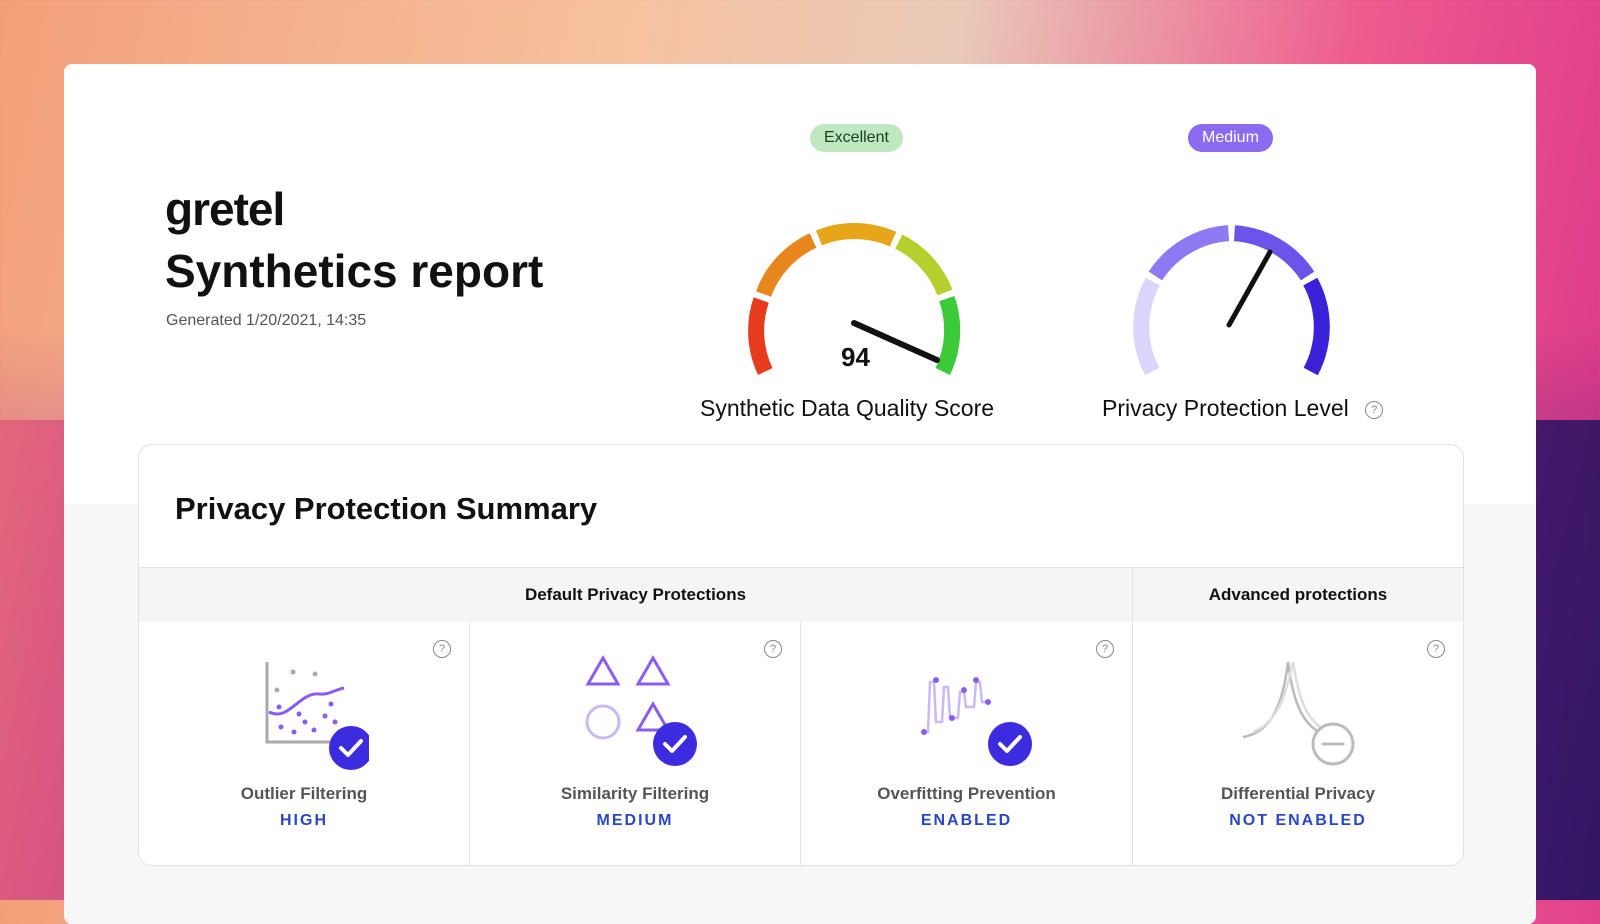 This screenshot has width=1600, height=924. I want to click on privacy-gauge-dial, so click(1231, 300).